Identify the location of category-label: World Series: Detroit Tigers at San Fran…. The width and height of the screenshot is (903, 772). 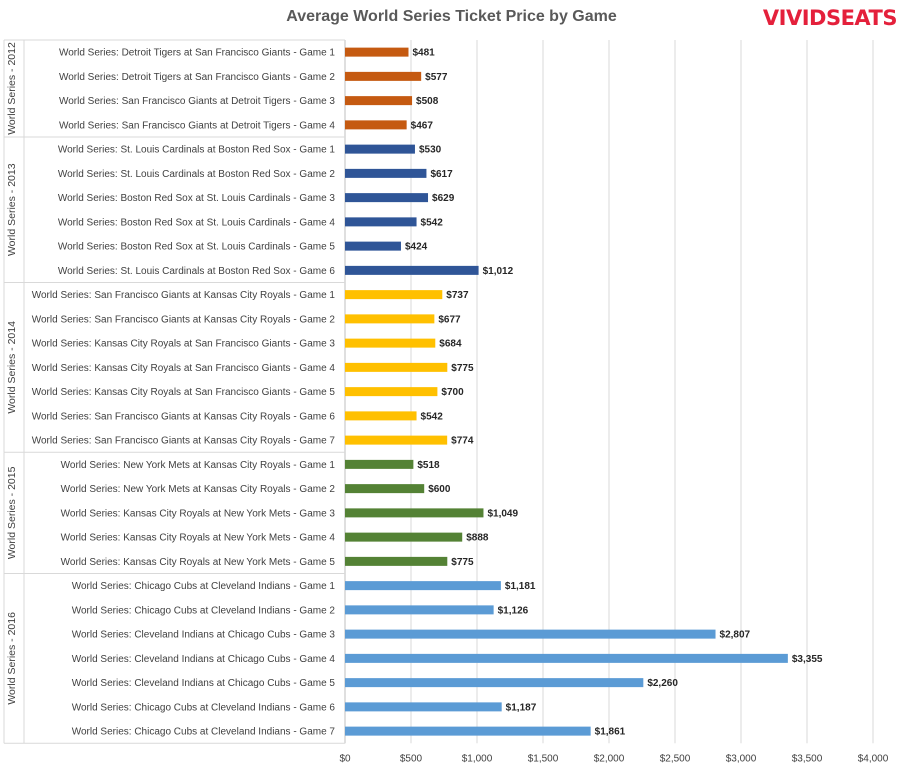
(197, 77).